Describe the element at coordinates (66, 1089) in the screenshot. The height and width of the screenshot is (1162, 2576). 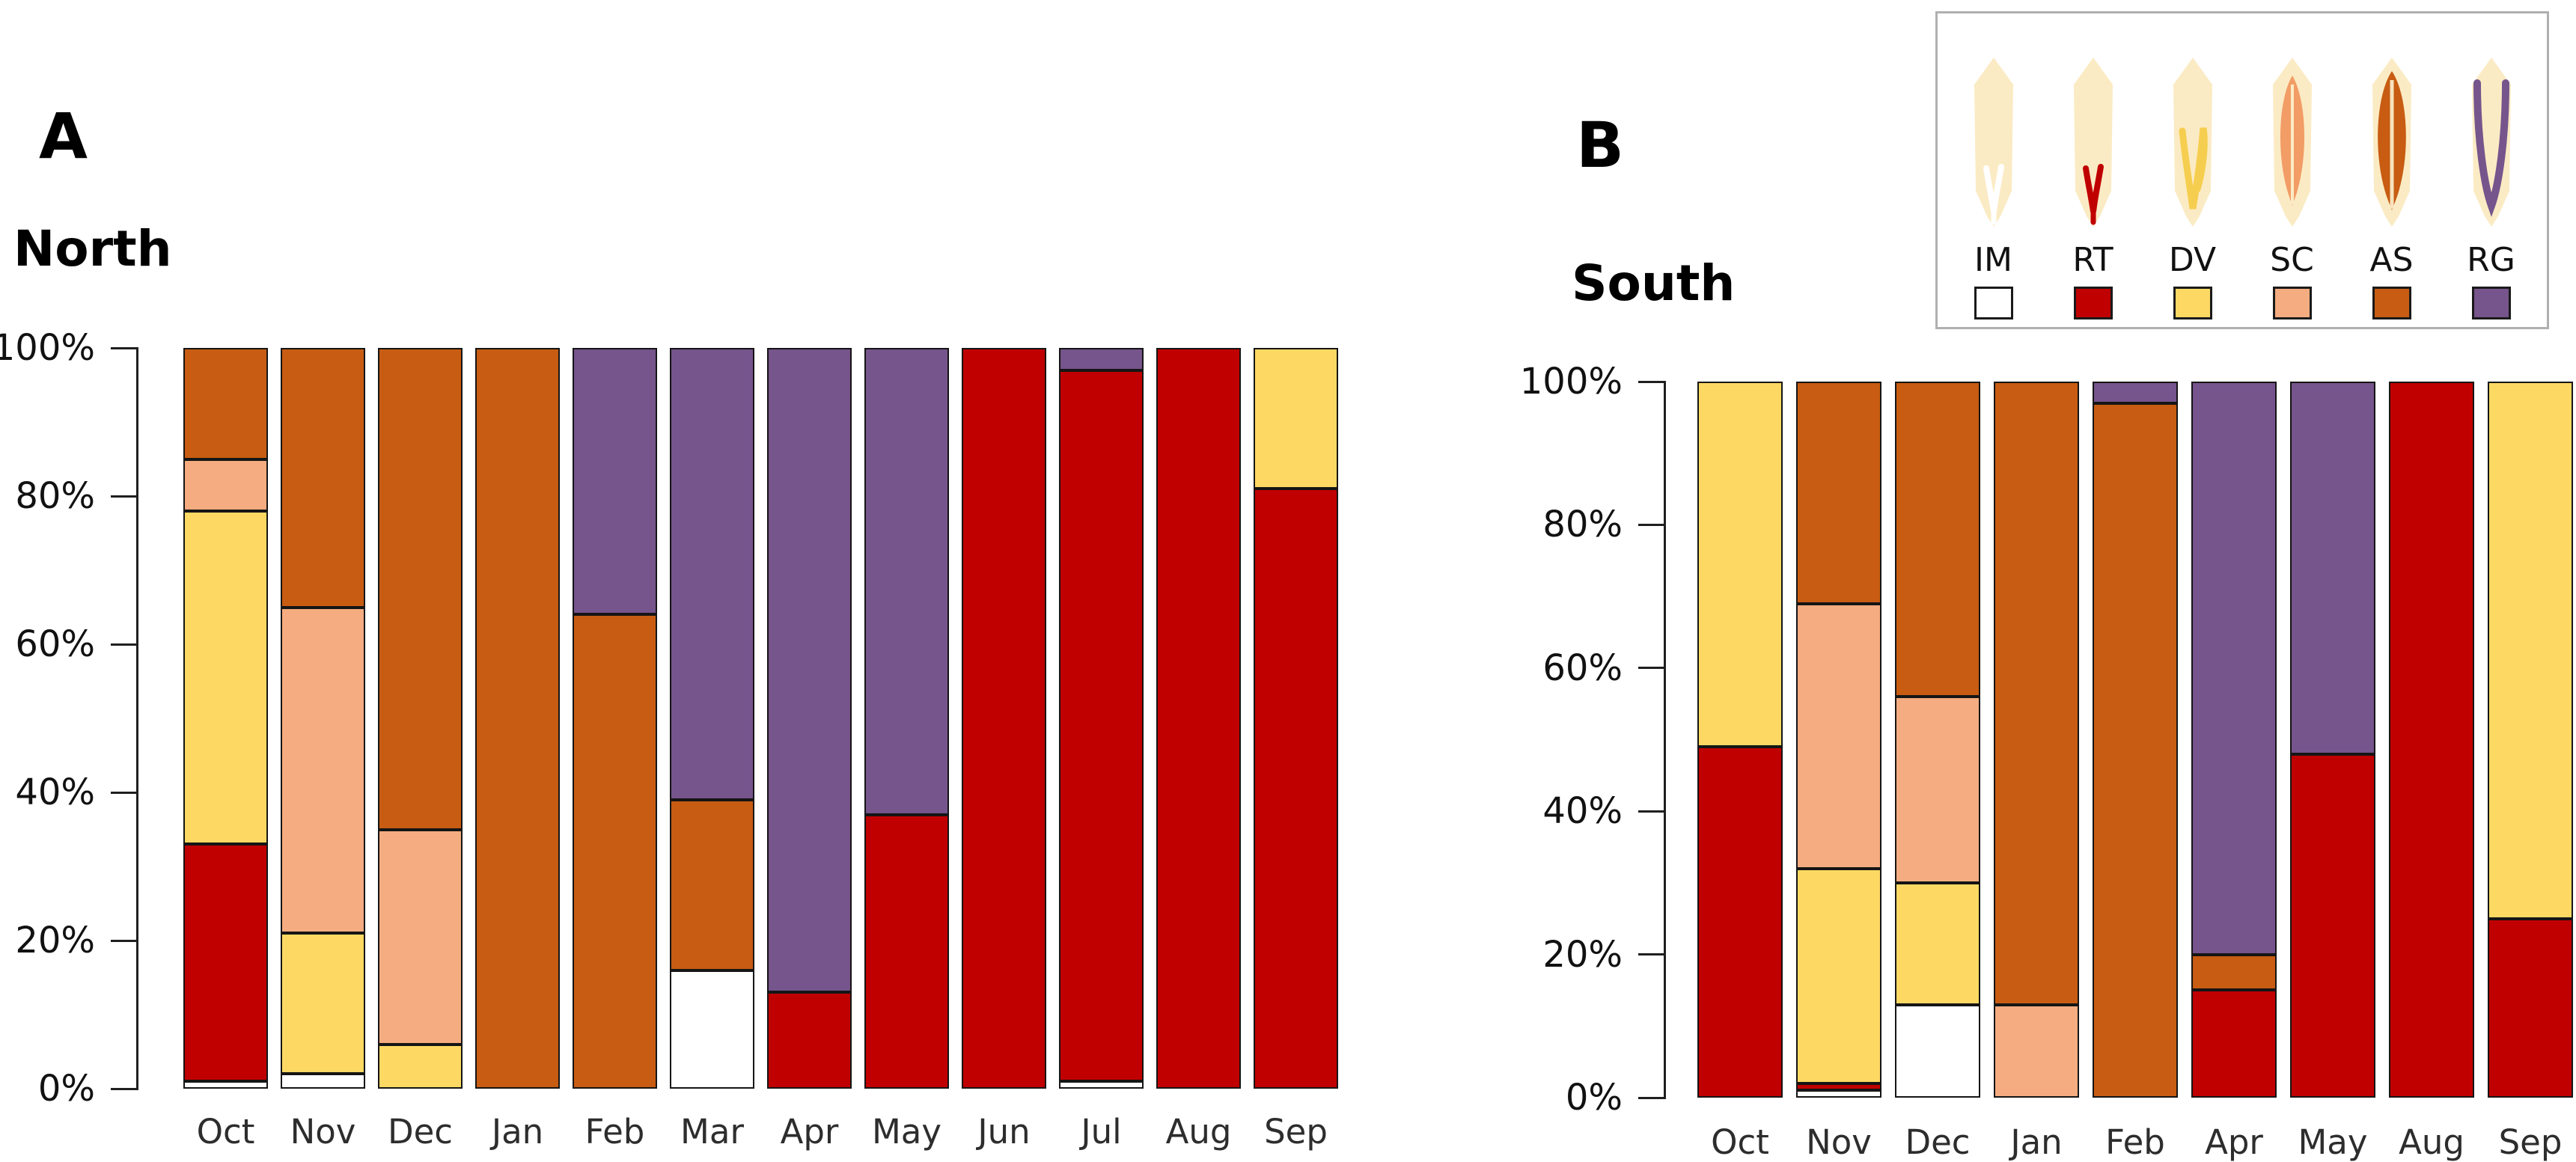
I see `y-axis-label: 0%` at that location.